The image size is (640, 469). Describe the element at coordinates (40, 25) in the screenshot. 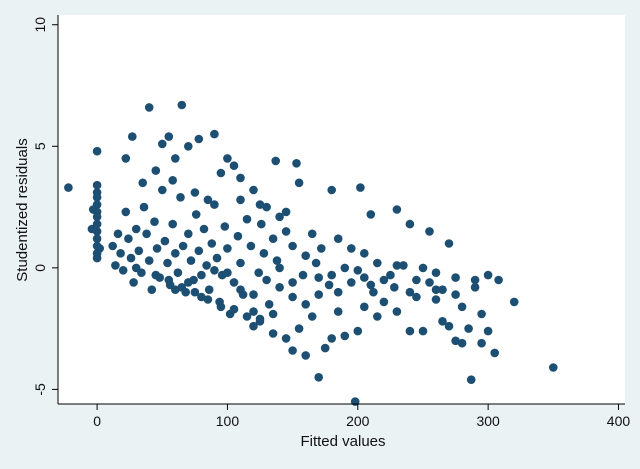

I see `y-tick-label: 10` at that location.